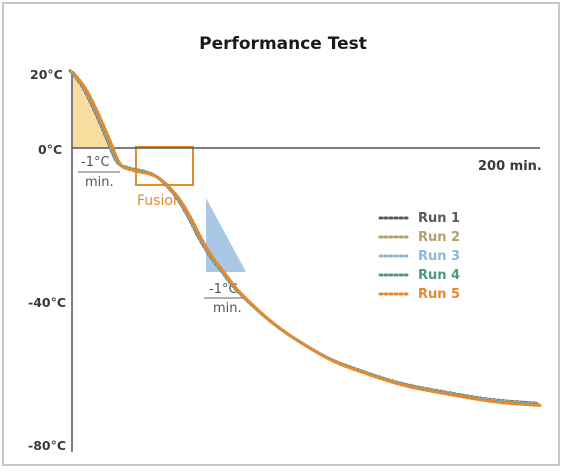 This screenshot has width=566, height=472. I want to click on rate-label-2-top: -1°C, so click(223, 289).